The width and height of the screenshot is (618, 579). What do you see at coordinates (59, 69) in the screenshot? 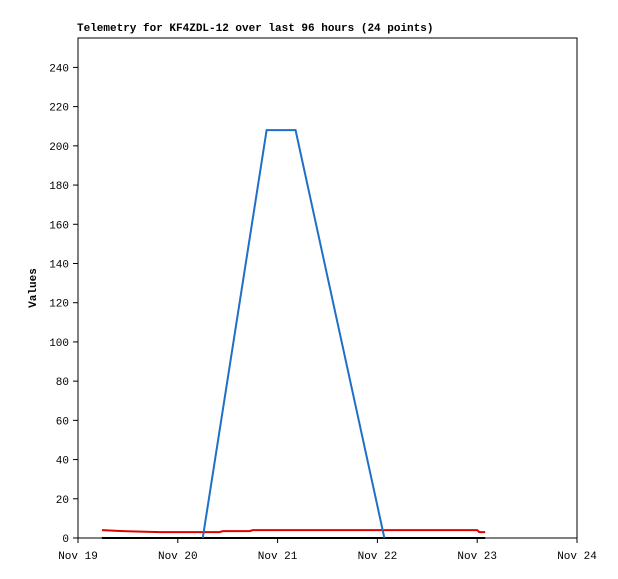
I see `y-tick-label: 240` at bounding box center [59, 69].